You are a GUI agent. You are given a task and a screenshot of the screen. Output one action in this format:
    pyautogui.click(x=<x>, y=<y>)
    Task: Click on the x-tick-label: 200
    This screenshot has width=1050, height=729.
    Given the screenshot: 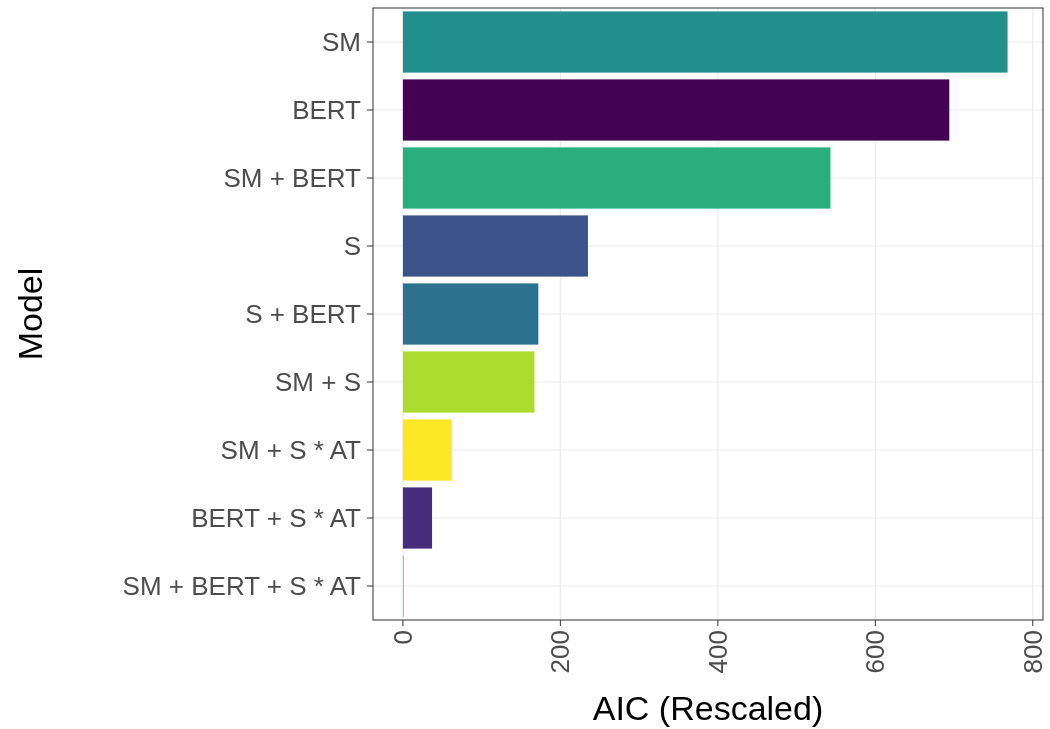 What is the action you would take?
    pyautogui.click(x=560, y=652)
    